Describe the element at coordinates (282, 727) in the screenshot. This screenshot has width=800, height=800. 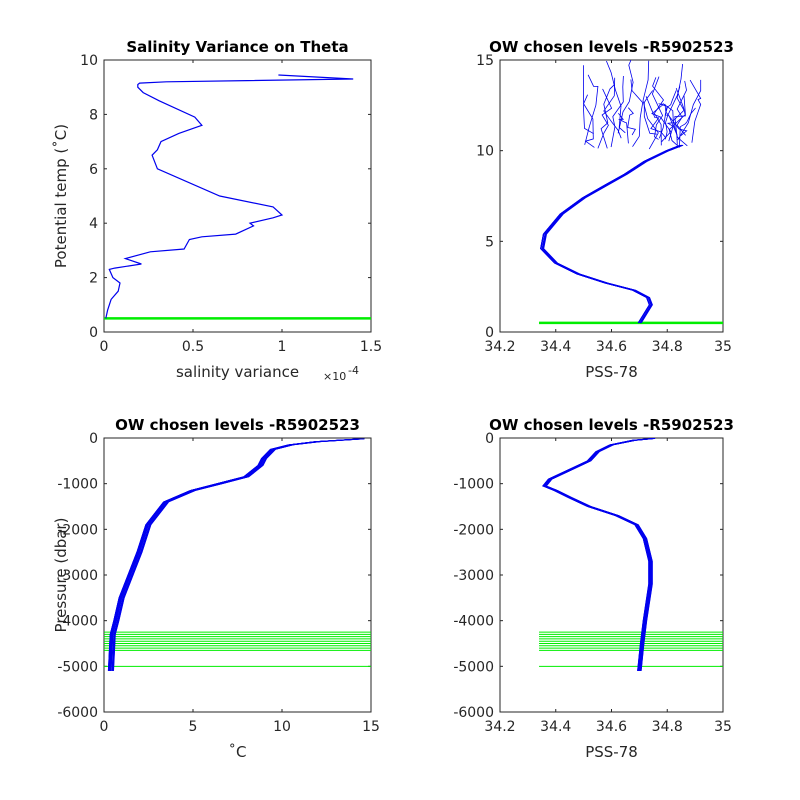
I see `x-tick-label: 10` at that location.